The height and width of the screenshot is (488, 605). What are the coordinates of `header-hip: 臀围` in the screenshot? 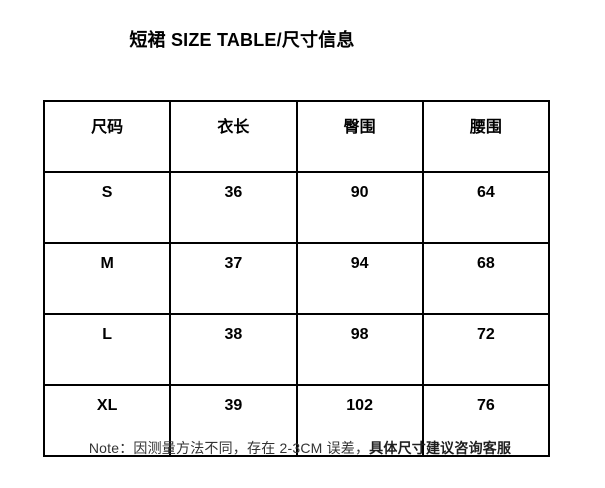 It's located at (359, 136).